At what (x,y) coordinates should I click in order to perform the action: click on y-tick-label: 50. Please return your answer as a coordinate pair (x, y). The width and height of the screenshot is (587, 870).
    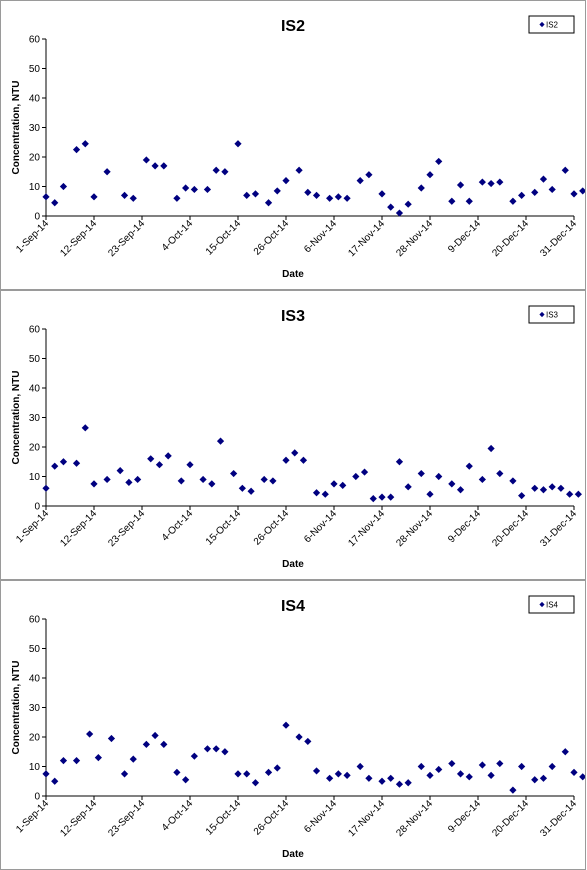
    Looking at the image, I should click on (35, 69).